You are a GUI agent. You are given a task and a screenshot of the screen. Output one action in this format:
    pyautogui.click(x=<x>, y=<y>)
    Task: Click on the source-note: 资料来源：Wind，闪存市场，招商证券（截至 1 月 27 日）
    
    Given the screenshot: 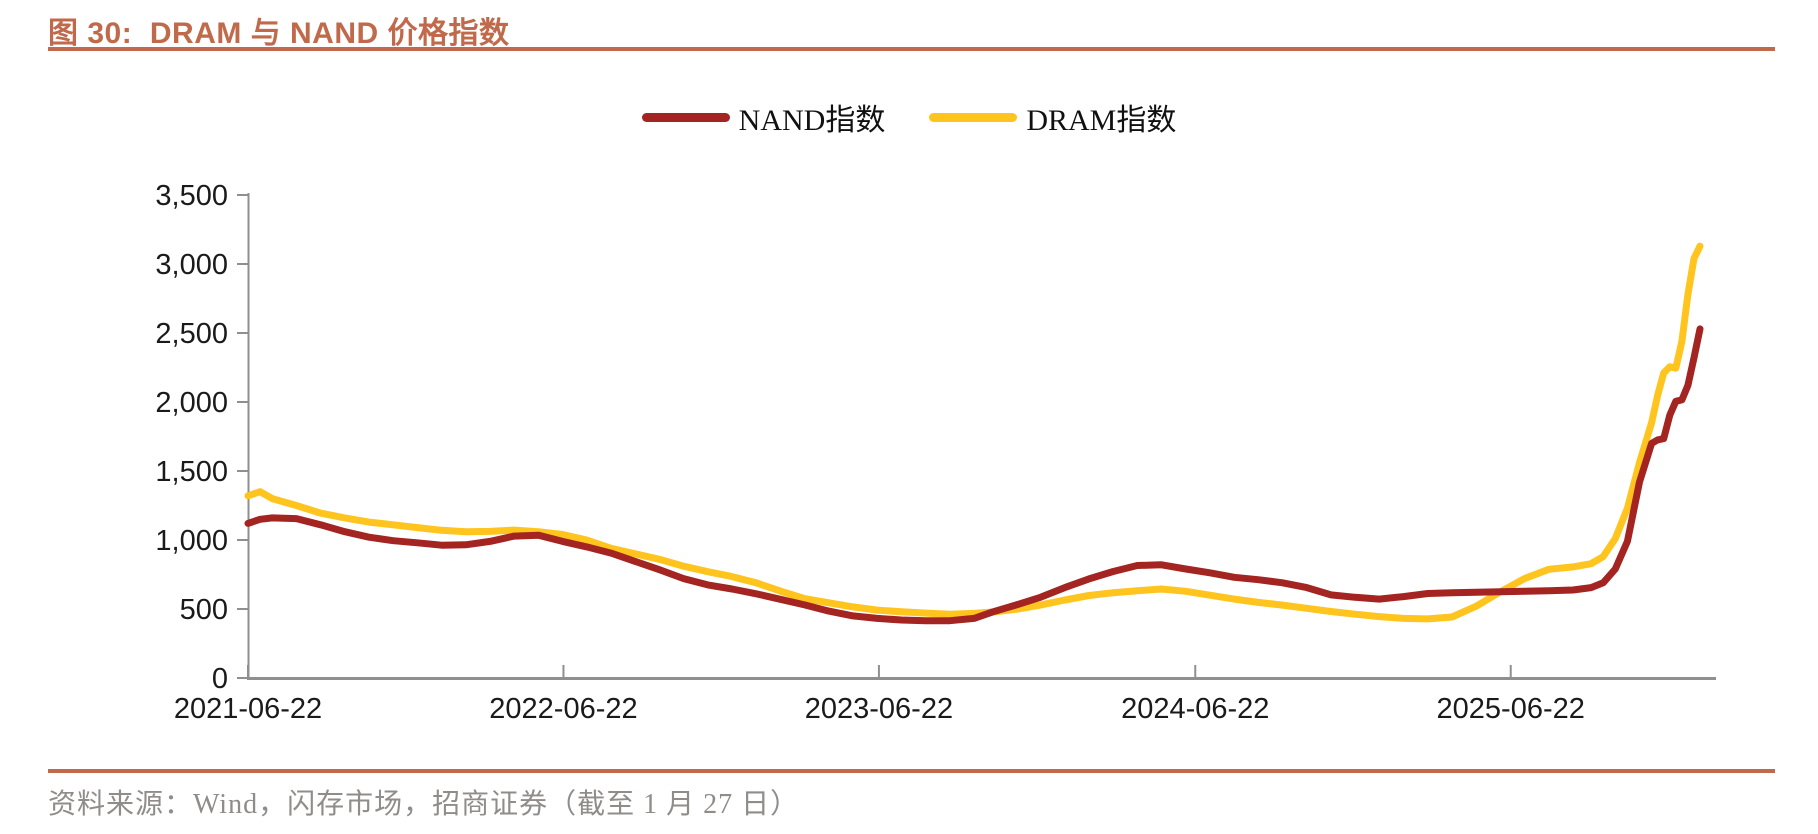 What is the action you would take?
    pyautogui.click(x=424, y=804)
    